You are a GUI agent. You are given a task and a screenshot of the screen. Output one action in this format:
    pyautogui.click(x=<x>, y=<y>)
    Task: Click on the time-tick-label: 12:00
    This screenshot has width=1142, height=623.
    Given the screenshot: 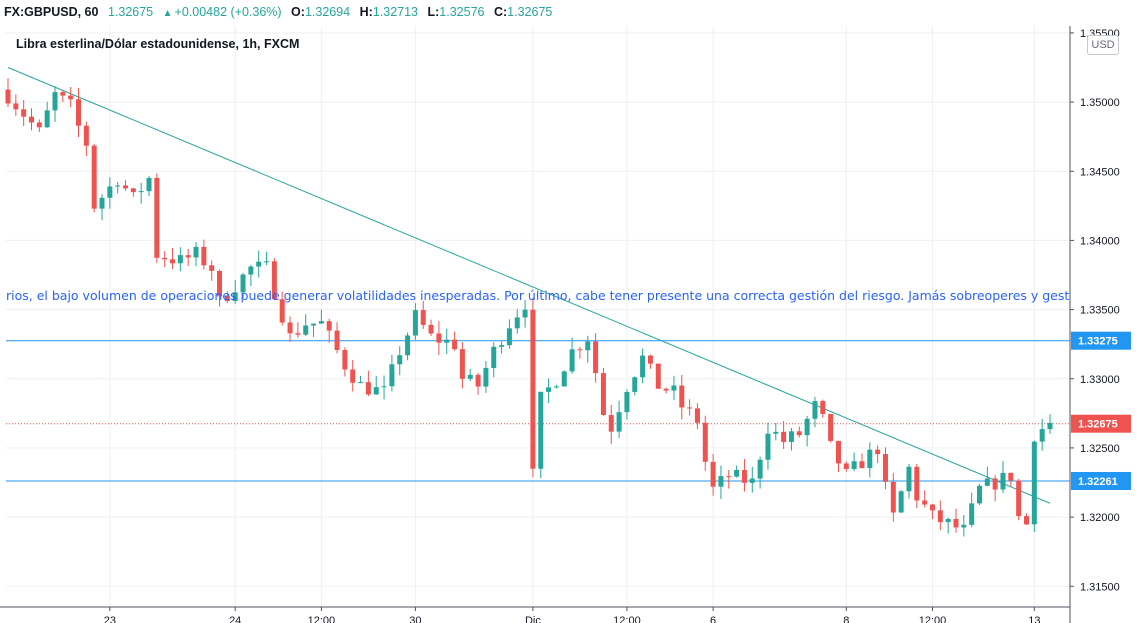 What is the action you would take?
    pyautogui.click(x=322, y=619)
    